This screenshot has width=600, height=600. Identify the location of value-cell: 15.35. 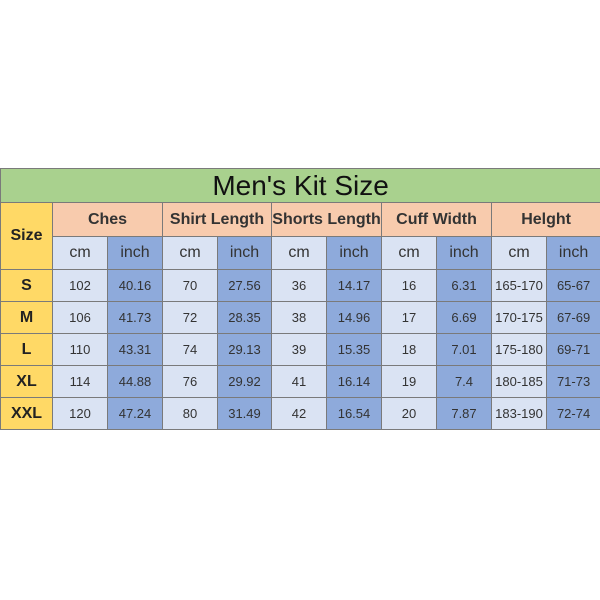
(354, 349).